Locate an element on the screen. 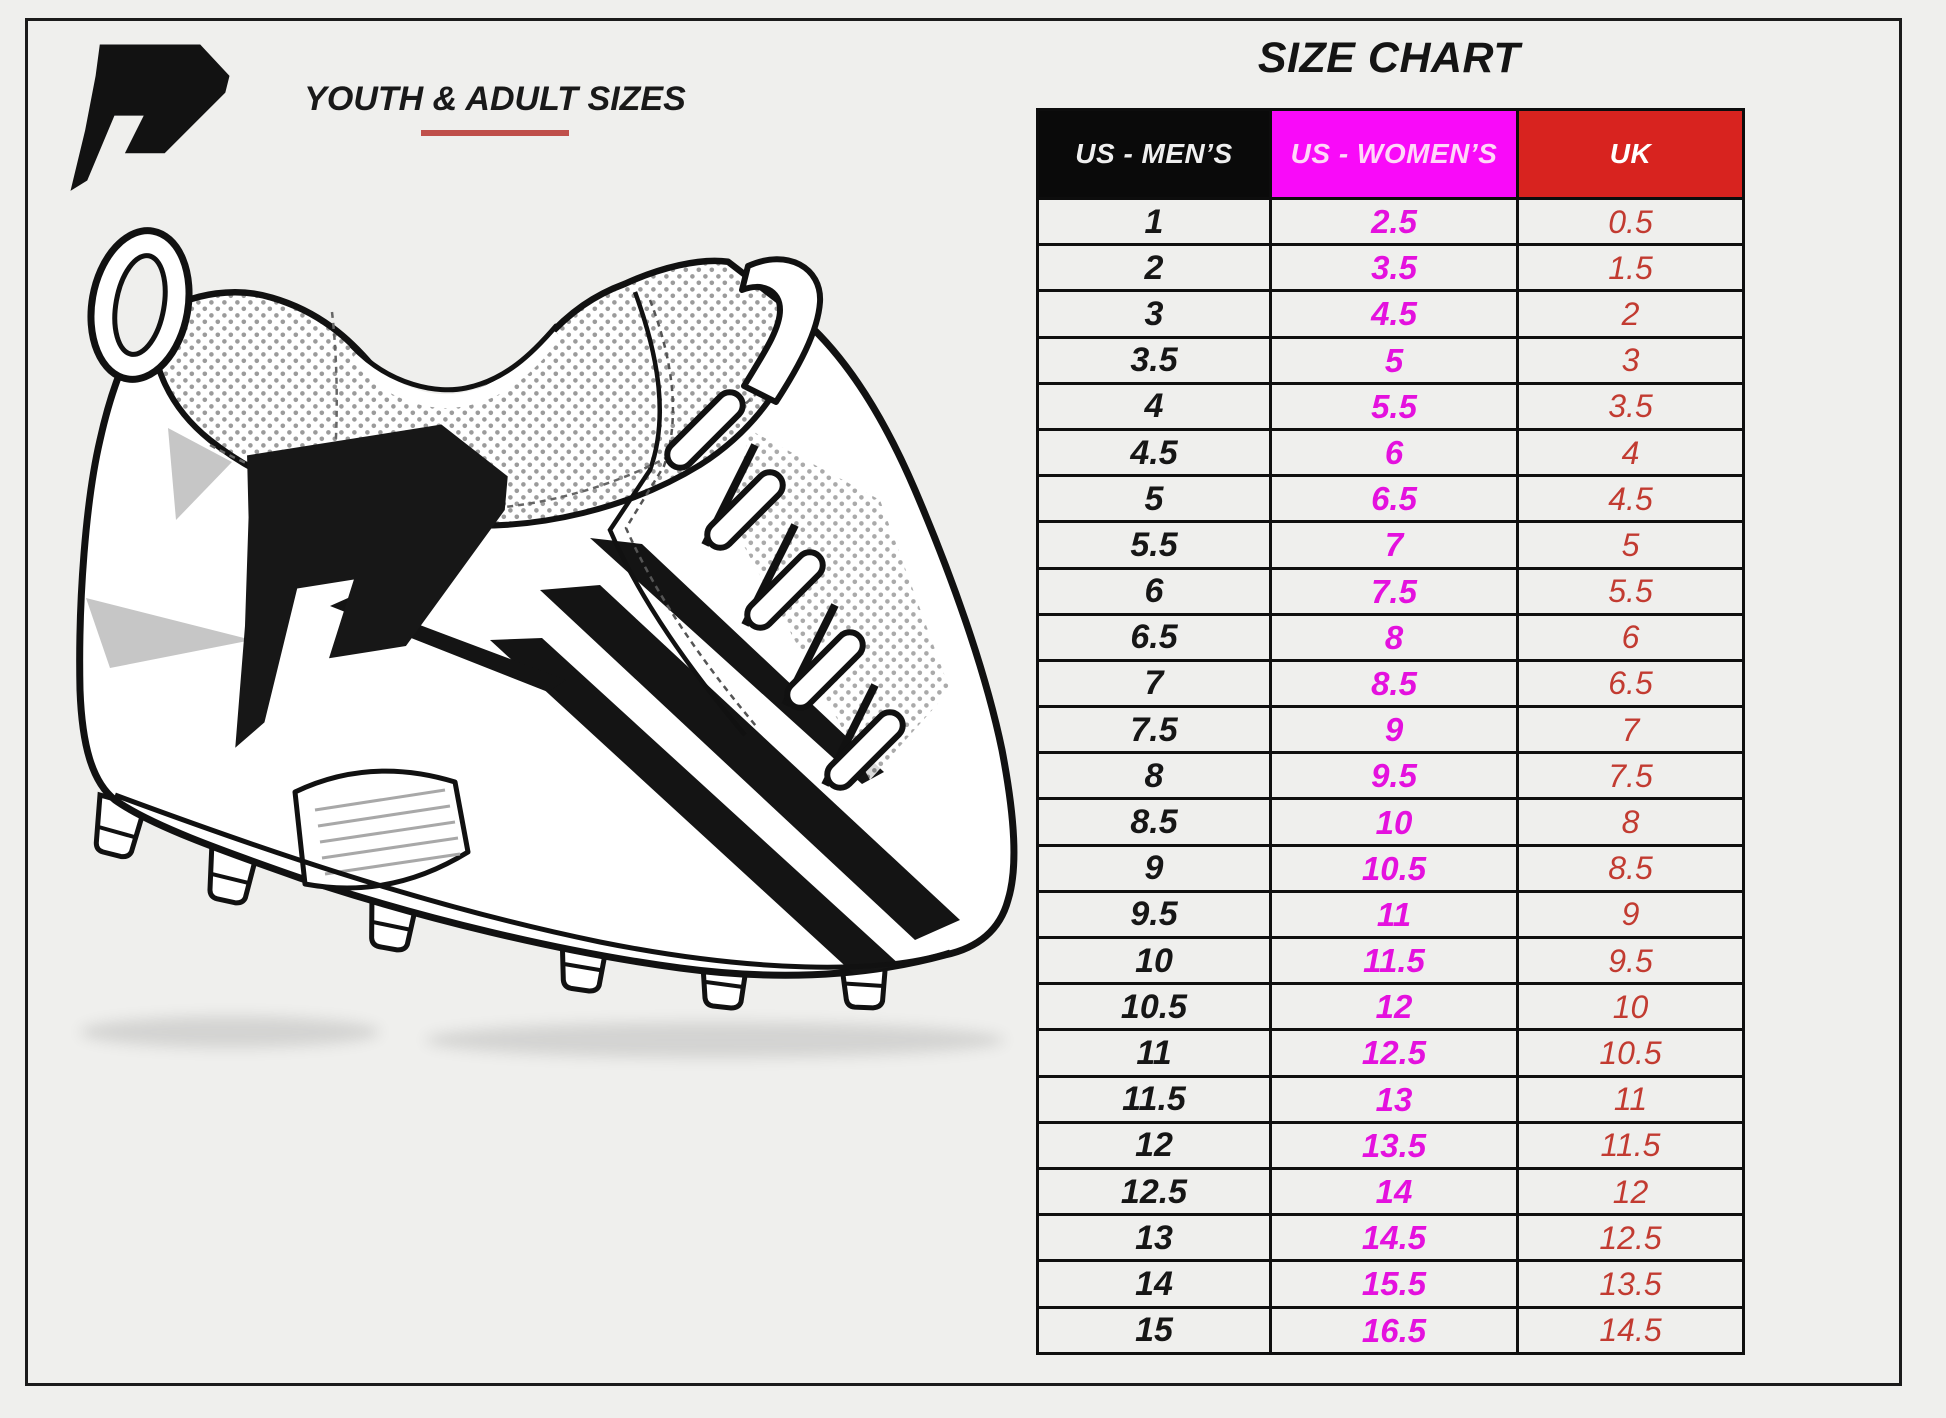 The image size is (1946, 1418). table-row: 4.5 6 4 is located at coordinates (1390, 452).